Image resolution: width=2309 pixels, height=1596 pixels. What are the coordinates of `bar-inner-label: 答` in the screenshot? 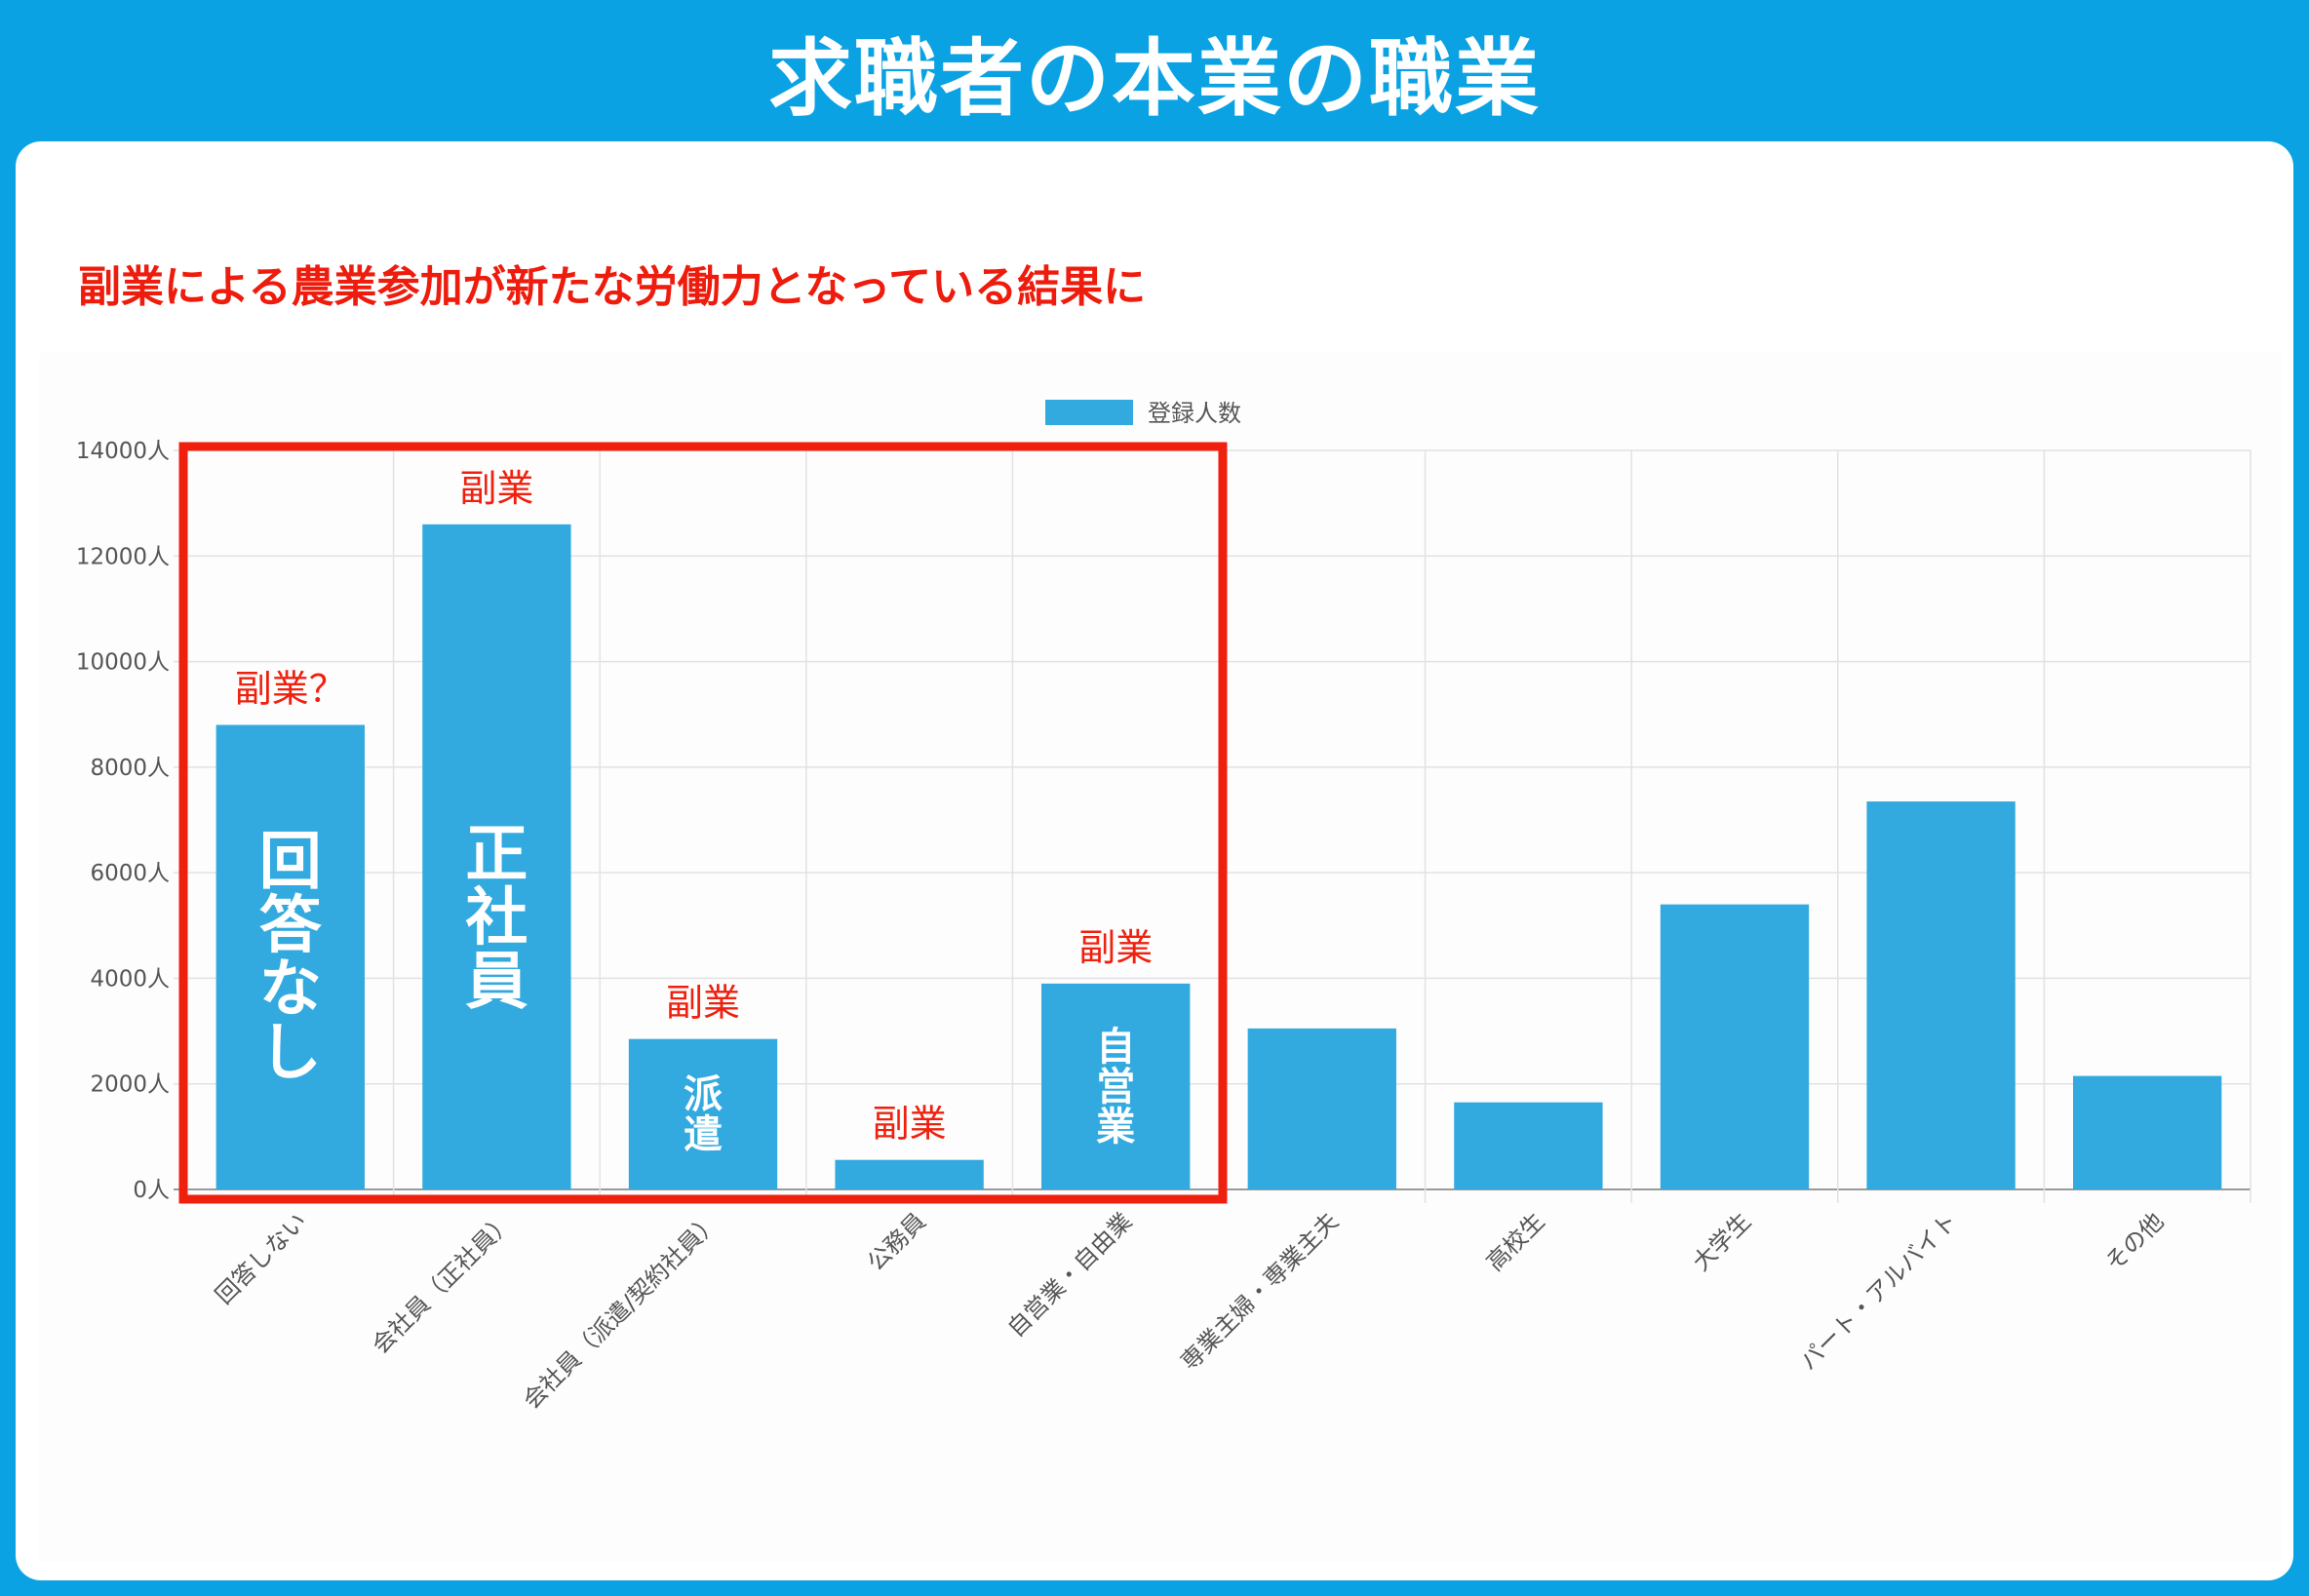 It's located at (291, 926).